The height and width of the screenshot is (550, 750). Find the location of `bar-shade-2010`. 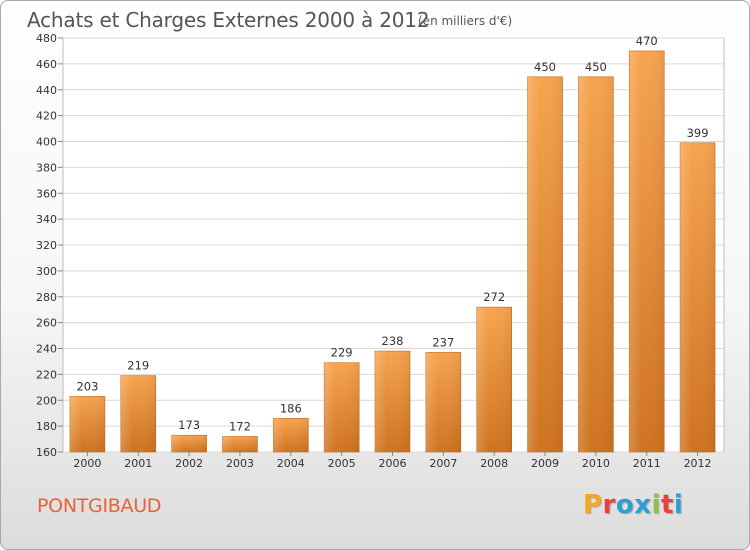

bar-shade-2010 is located at coordinates (596, 264).